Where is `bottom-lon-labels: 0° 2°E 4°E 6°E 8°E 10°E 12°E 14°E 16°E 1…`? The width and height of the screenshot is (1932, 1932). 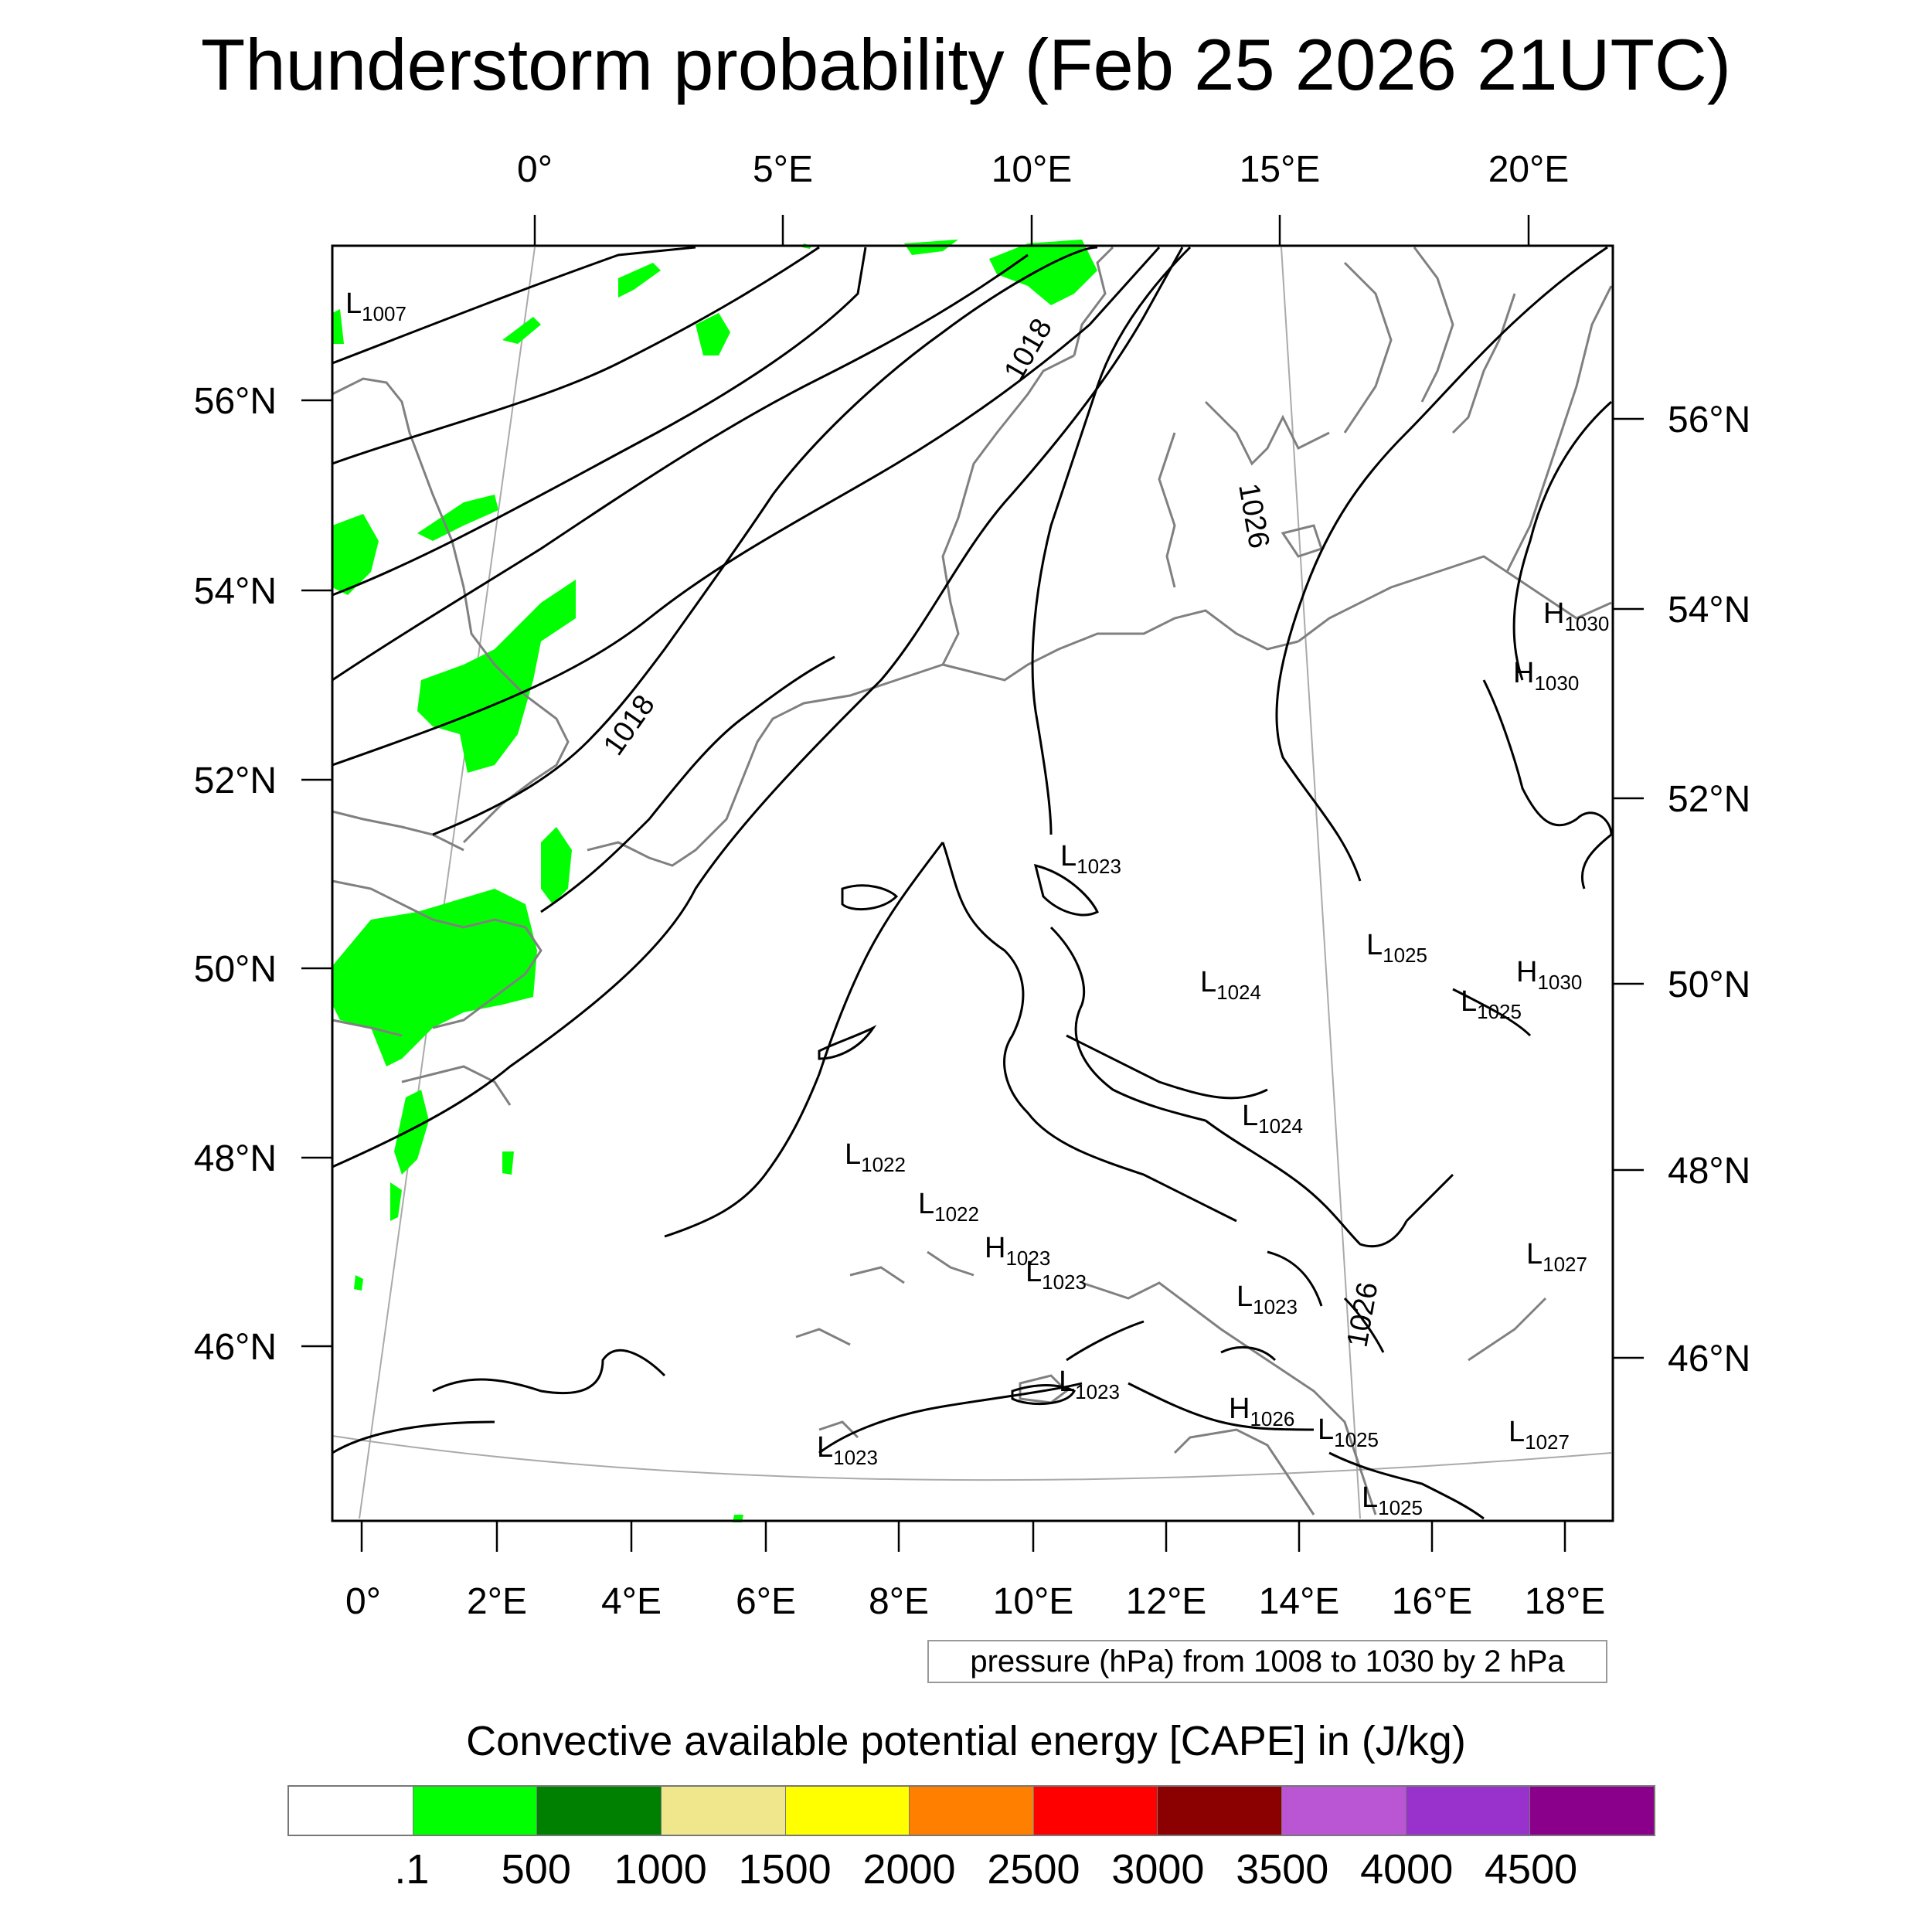
bottom-lon-labels: 0° 2°E 4°E 6°E 8°E 10°E 12°E 14°E 16°E 1… is located at coordinates (975, 1601).